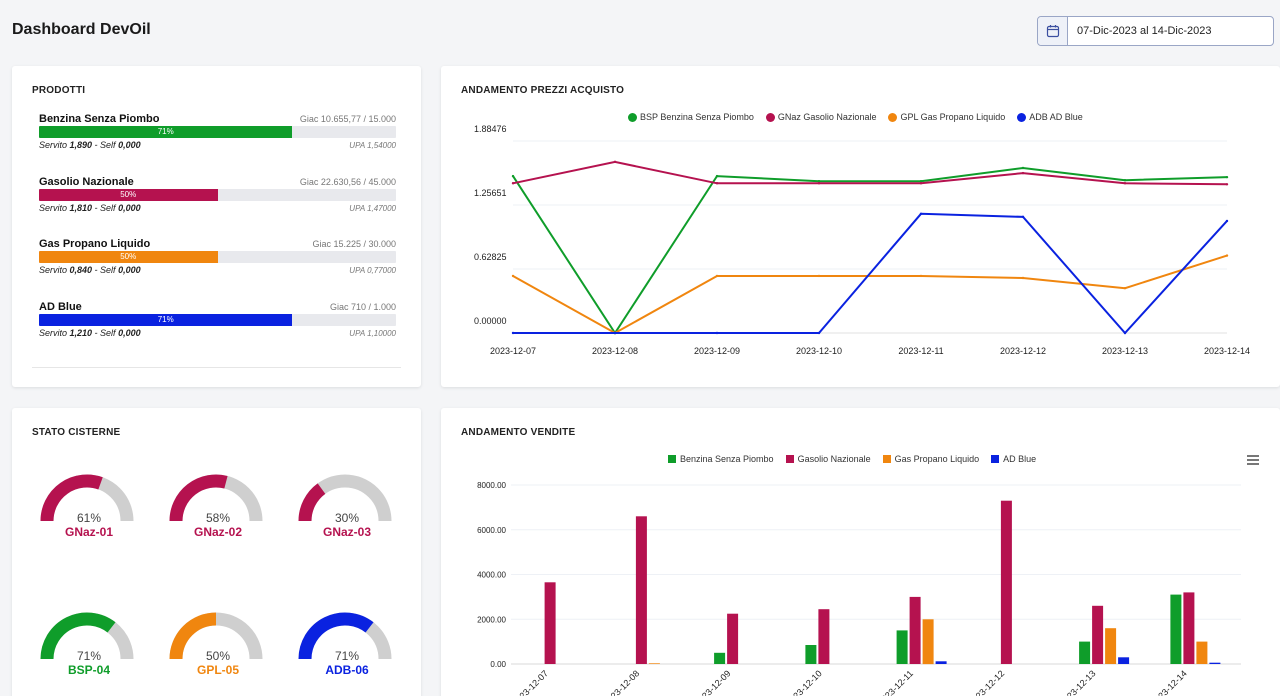  Describe the element at coordinates (372, 145) in the screenshot. I see `product-upa: UPA 1,54000` at that location.